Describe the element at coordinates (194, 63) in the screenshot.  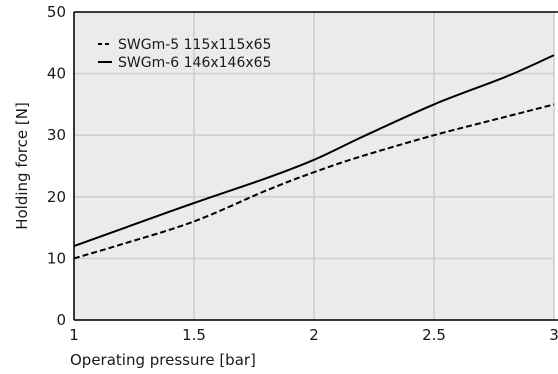
I see `legend-label-swgm6: SWGm-6 146x146x65` at that location.